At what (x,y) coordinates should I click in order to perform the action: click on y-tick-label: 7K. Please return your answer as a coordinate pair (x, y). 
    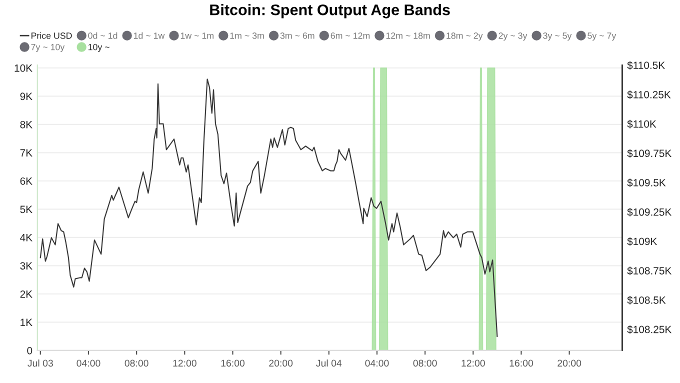
    Looking at the image, I should click on (26, 152).